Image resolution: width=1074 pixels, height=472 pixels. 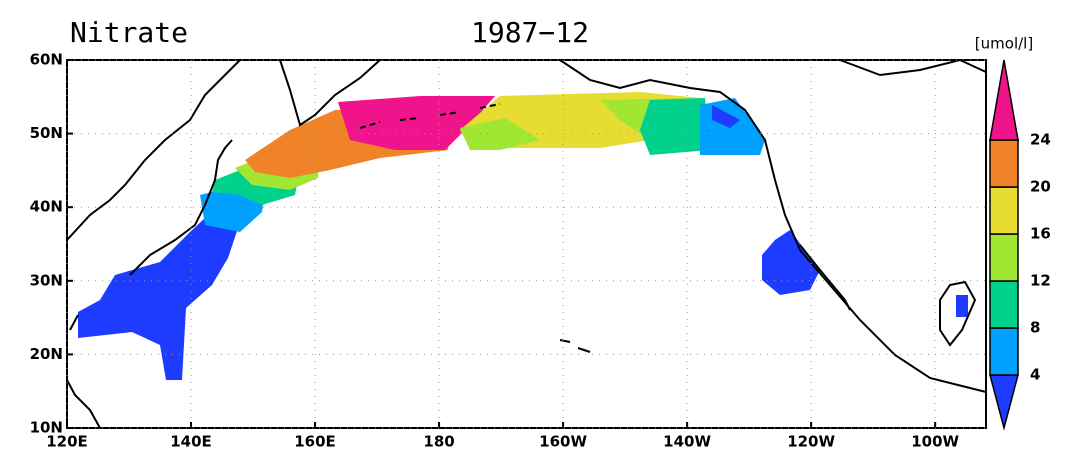 What do you see at coordinates (1040, 187) in the screenshot?
I see `colorbar-tick-label: 20` at bounding box center [1040, 187].